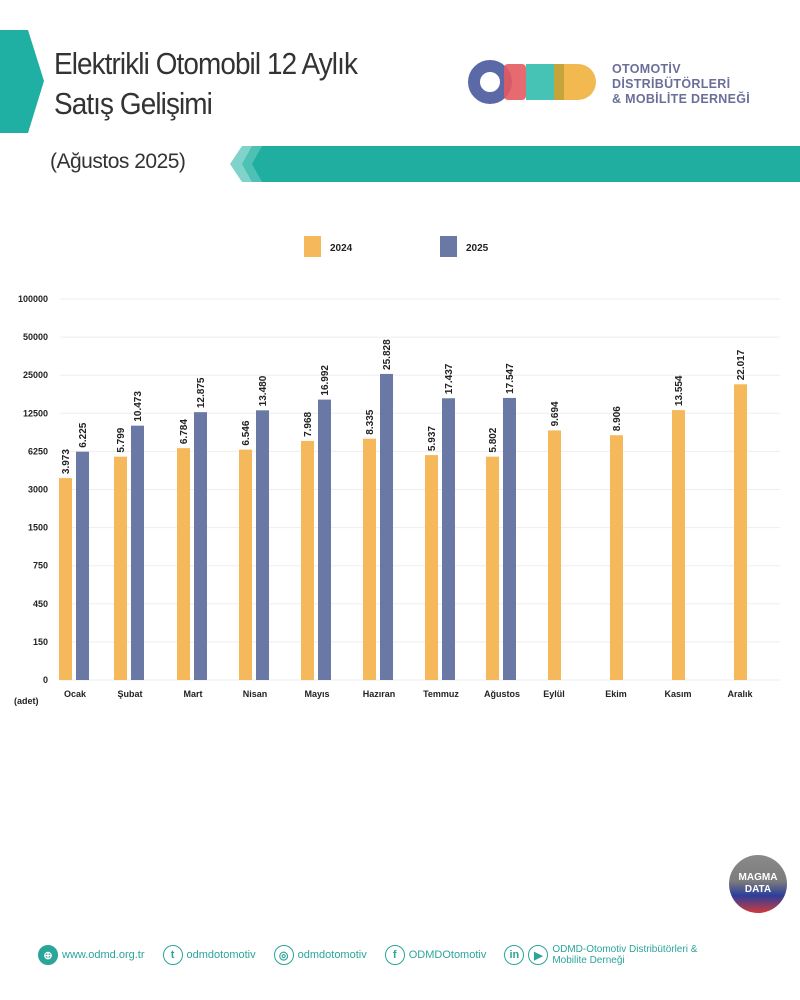  What do you see at coordinates (65, 579) in the screenshot?
I see `bar-2024-Ocak` at bounding box center [65, 579].